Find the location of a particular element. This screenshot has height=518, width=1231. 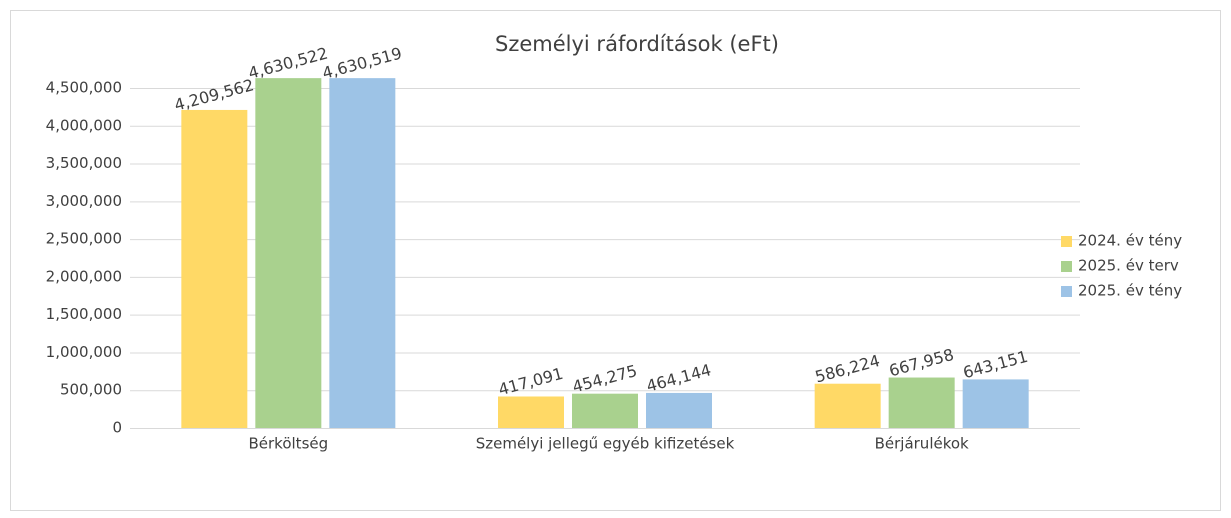

y-tick-label: 1,000,000 is located at coordinates (84, 352).